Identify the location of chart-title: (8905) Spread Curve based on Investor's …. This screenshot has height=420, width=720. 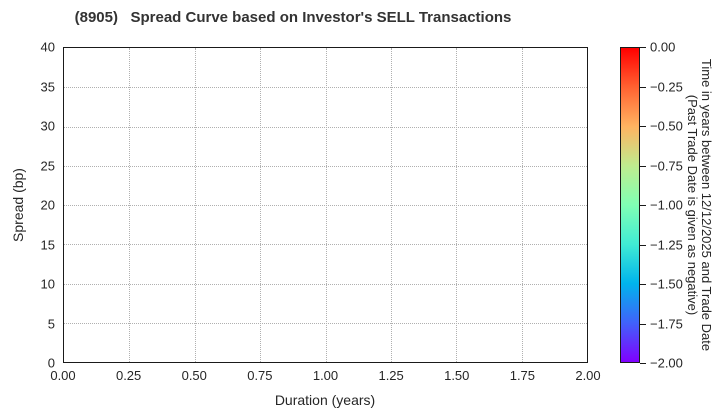
(293, 17).